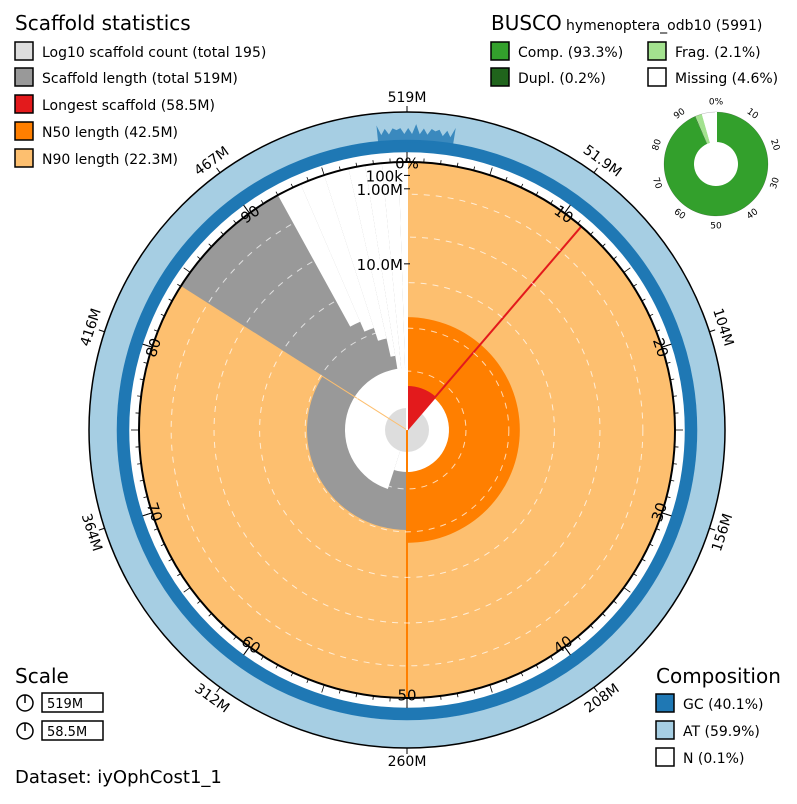 This screenshot has height=804, width=797. What do you see at coordinates (154, 53) in the screenshot?
I see `legend-label-log10-count: Log10 scaffold count (total 195)` at bounding box center [154, 53].